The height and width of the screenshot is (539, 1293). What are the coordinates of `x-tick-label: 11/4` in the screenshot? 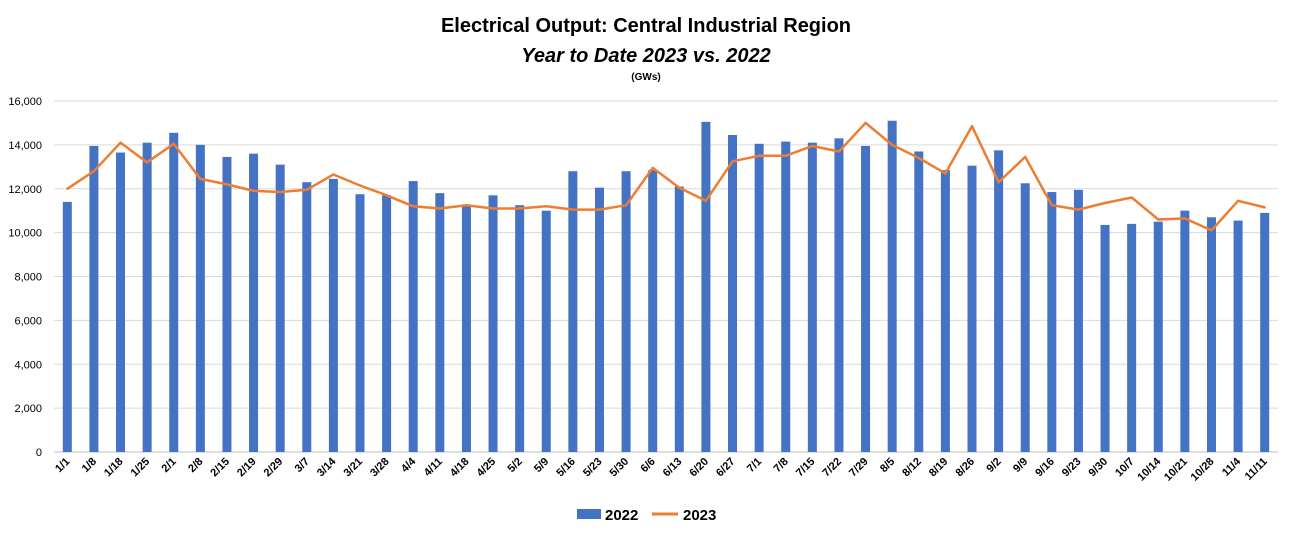 It's located at (1232, 467).